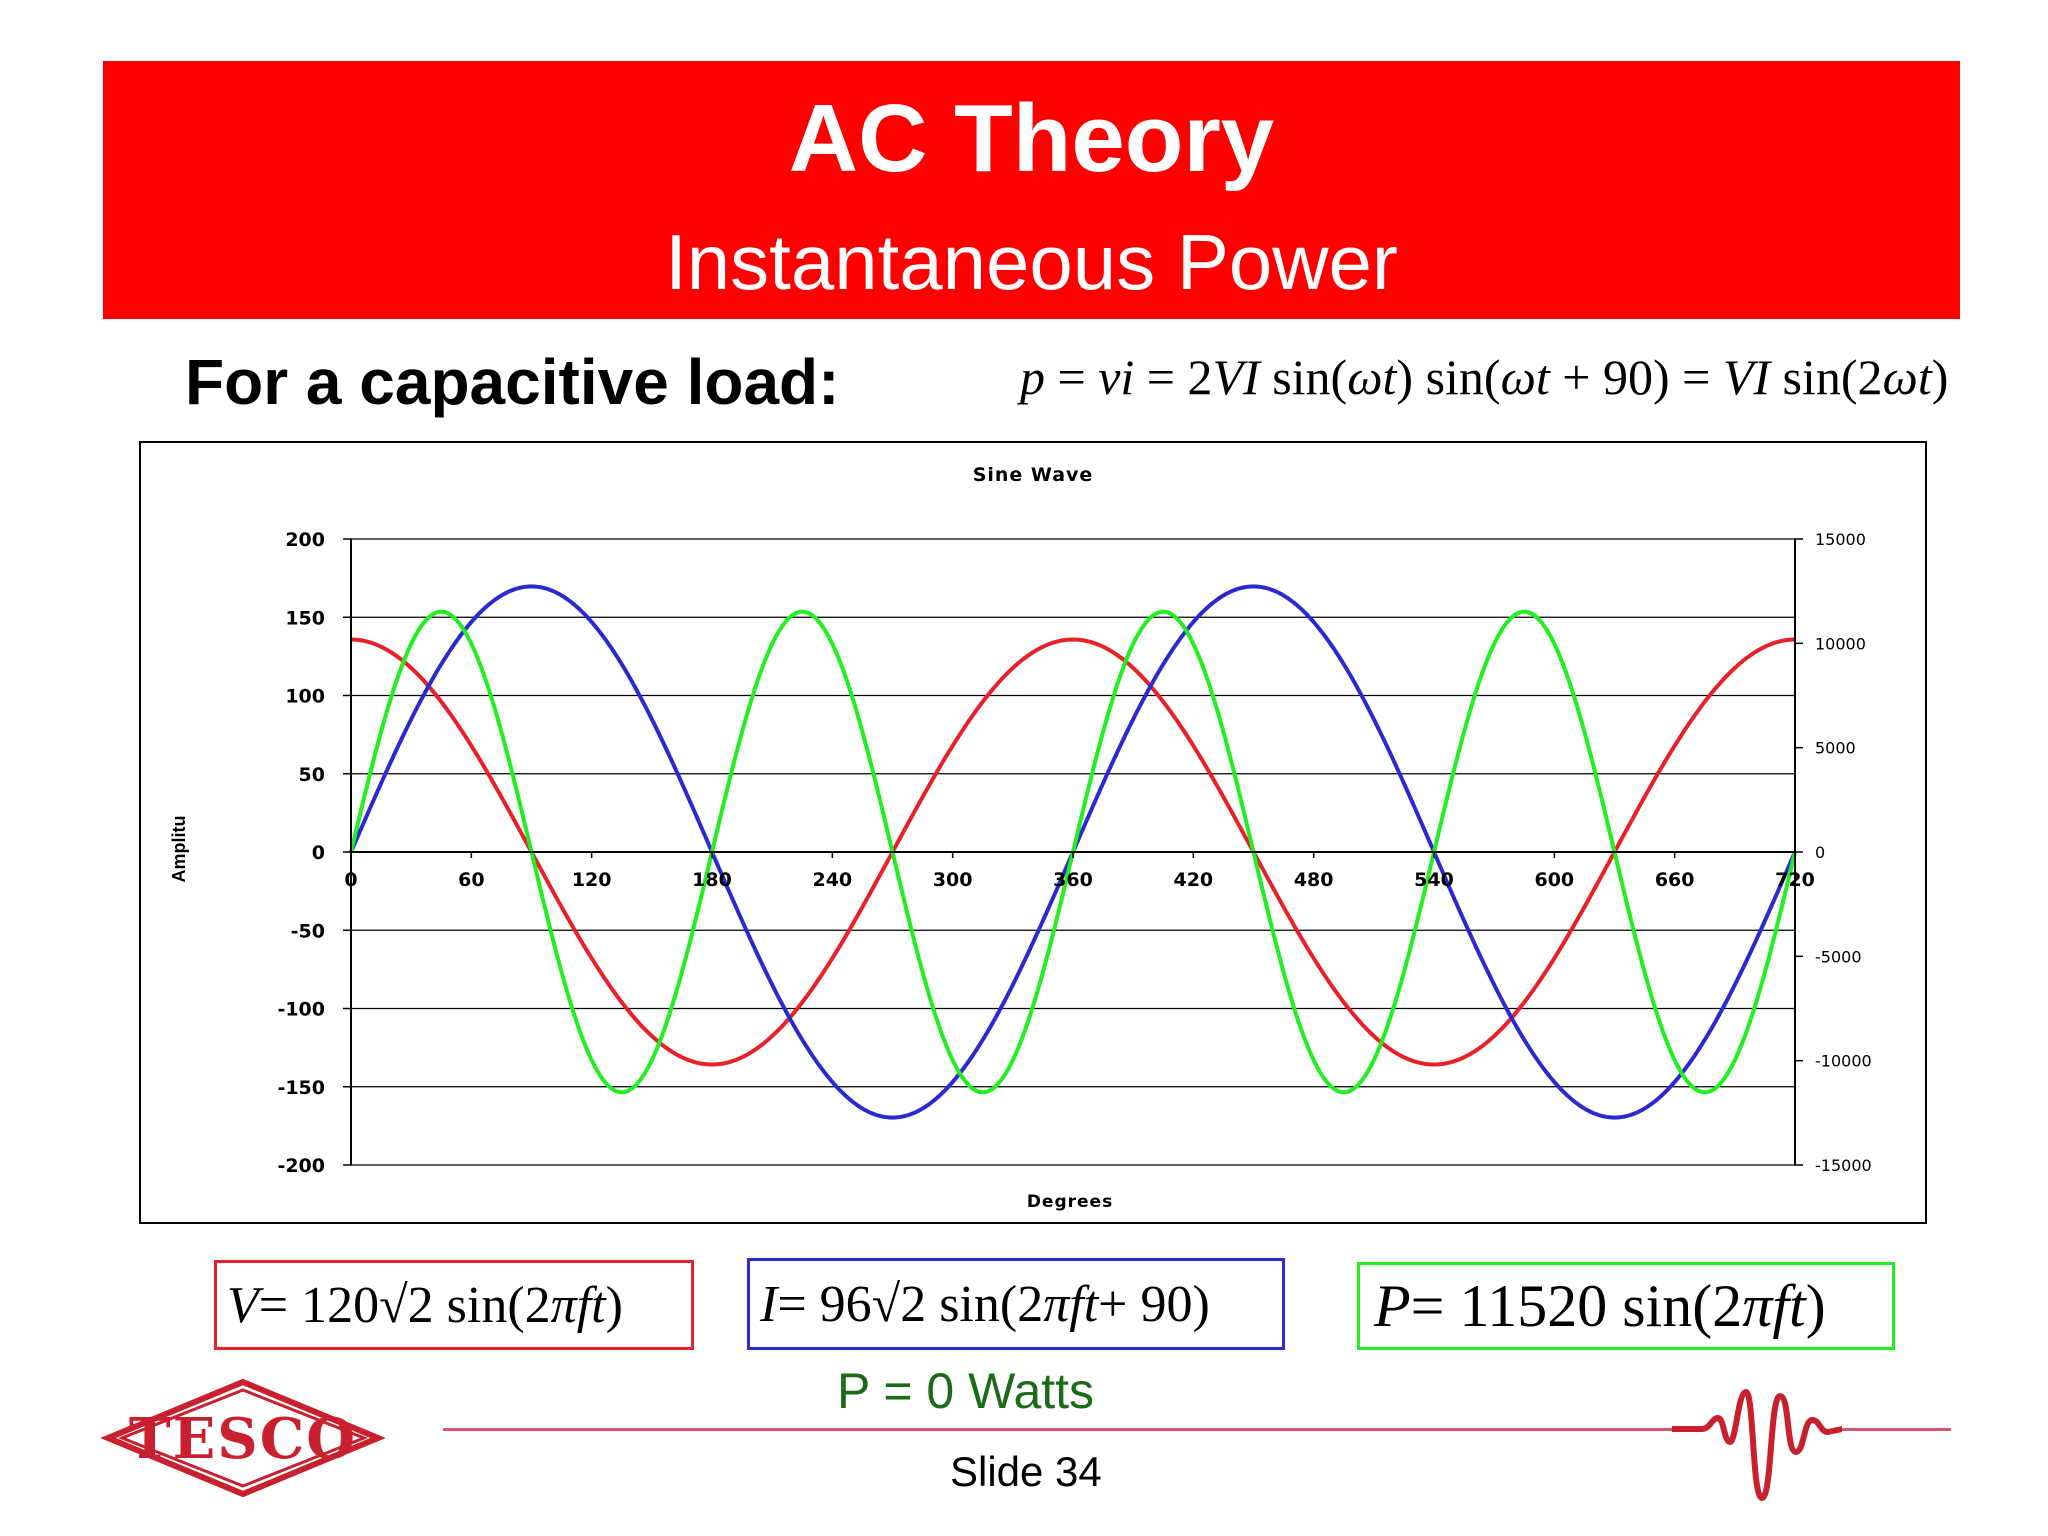  Describe the element at coordinates (1835, 748) in the screenshot. I see `y2-tick-label: 5000` at that location.